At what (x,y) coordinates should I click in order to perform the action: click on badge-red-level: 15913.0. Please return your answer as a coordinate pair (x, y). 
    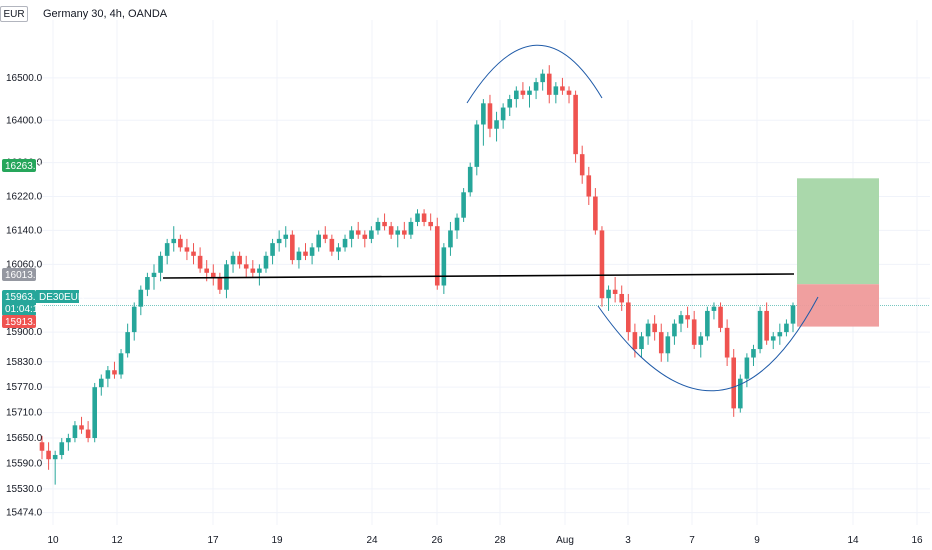
    Looking at the image, I should click on (22, 321).